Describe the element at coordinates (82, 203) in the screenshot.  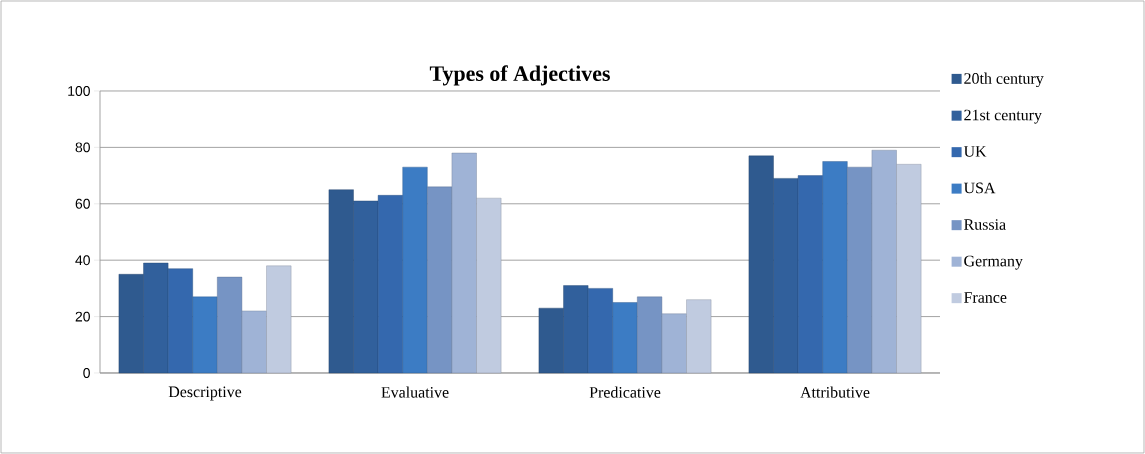
I see `y-tick-label: 60` at that location.